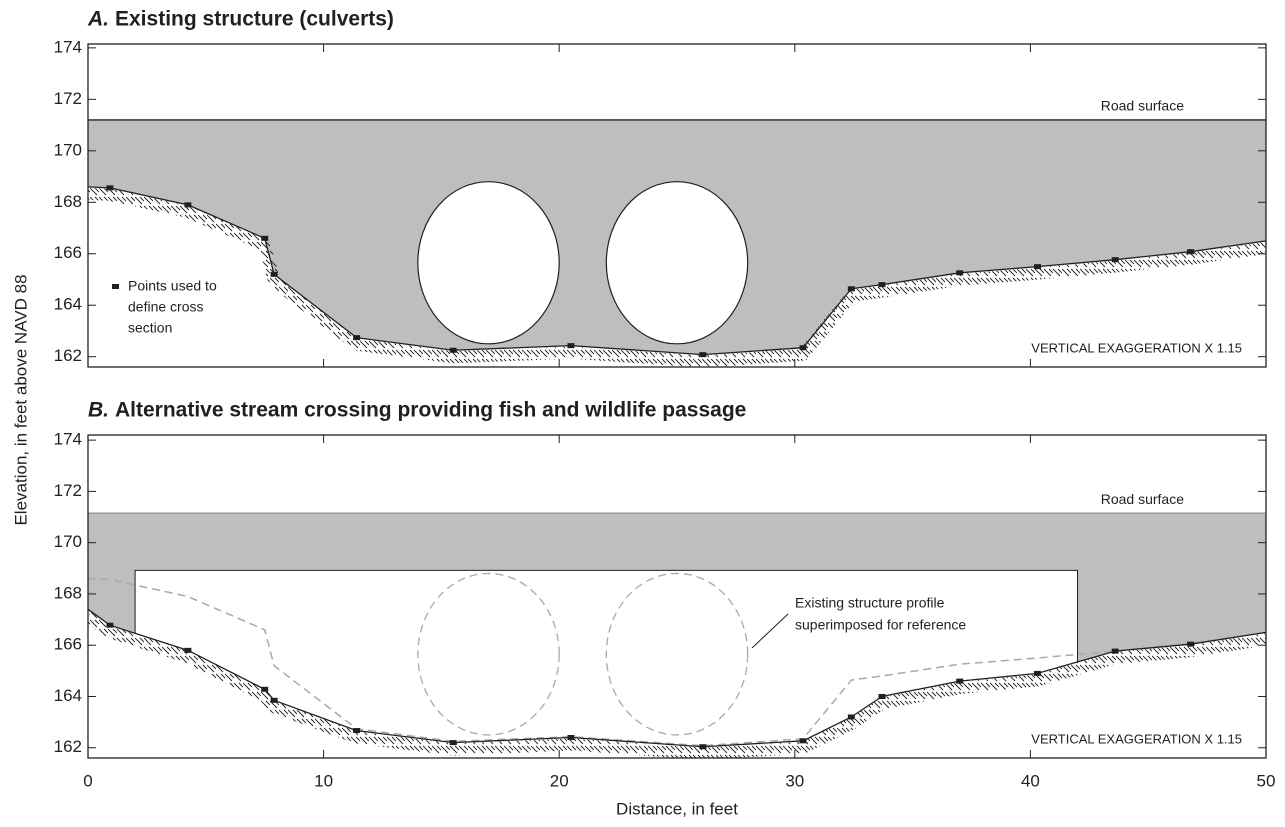 This screenshot has height=827, width=1285. I want to click on legend-marker, so click(115, 286).